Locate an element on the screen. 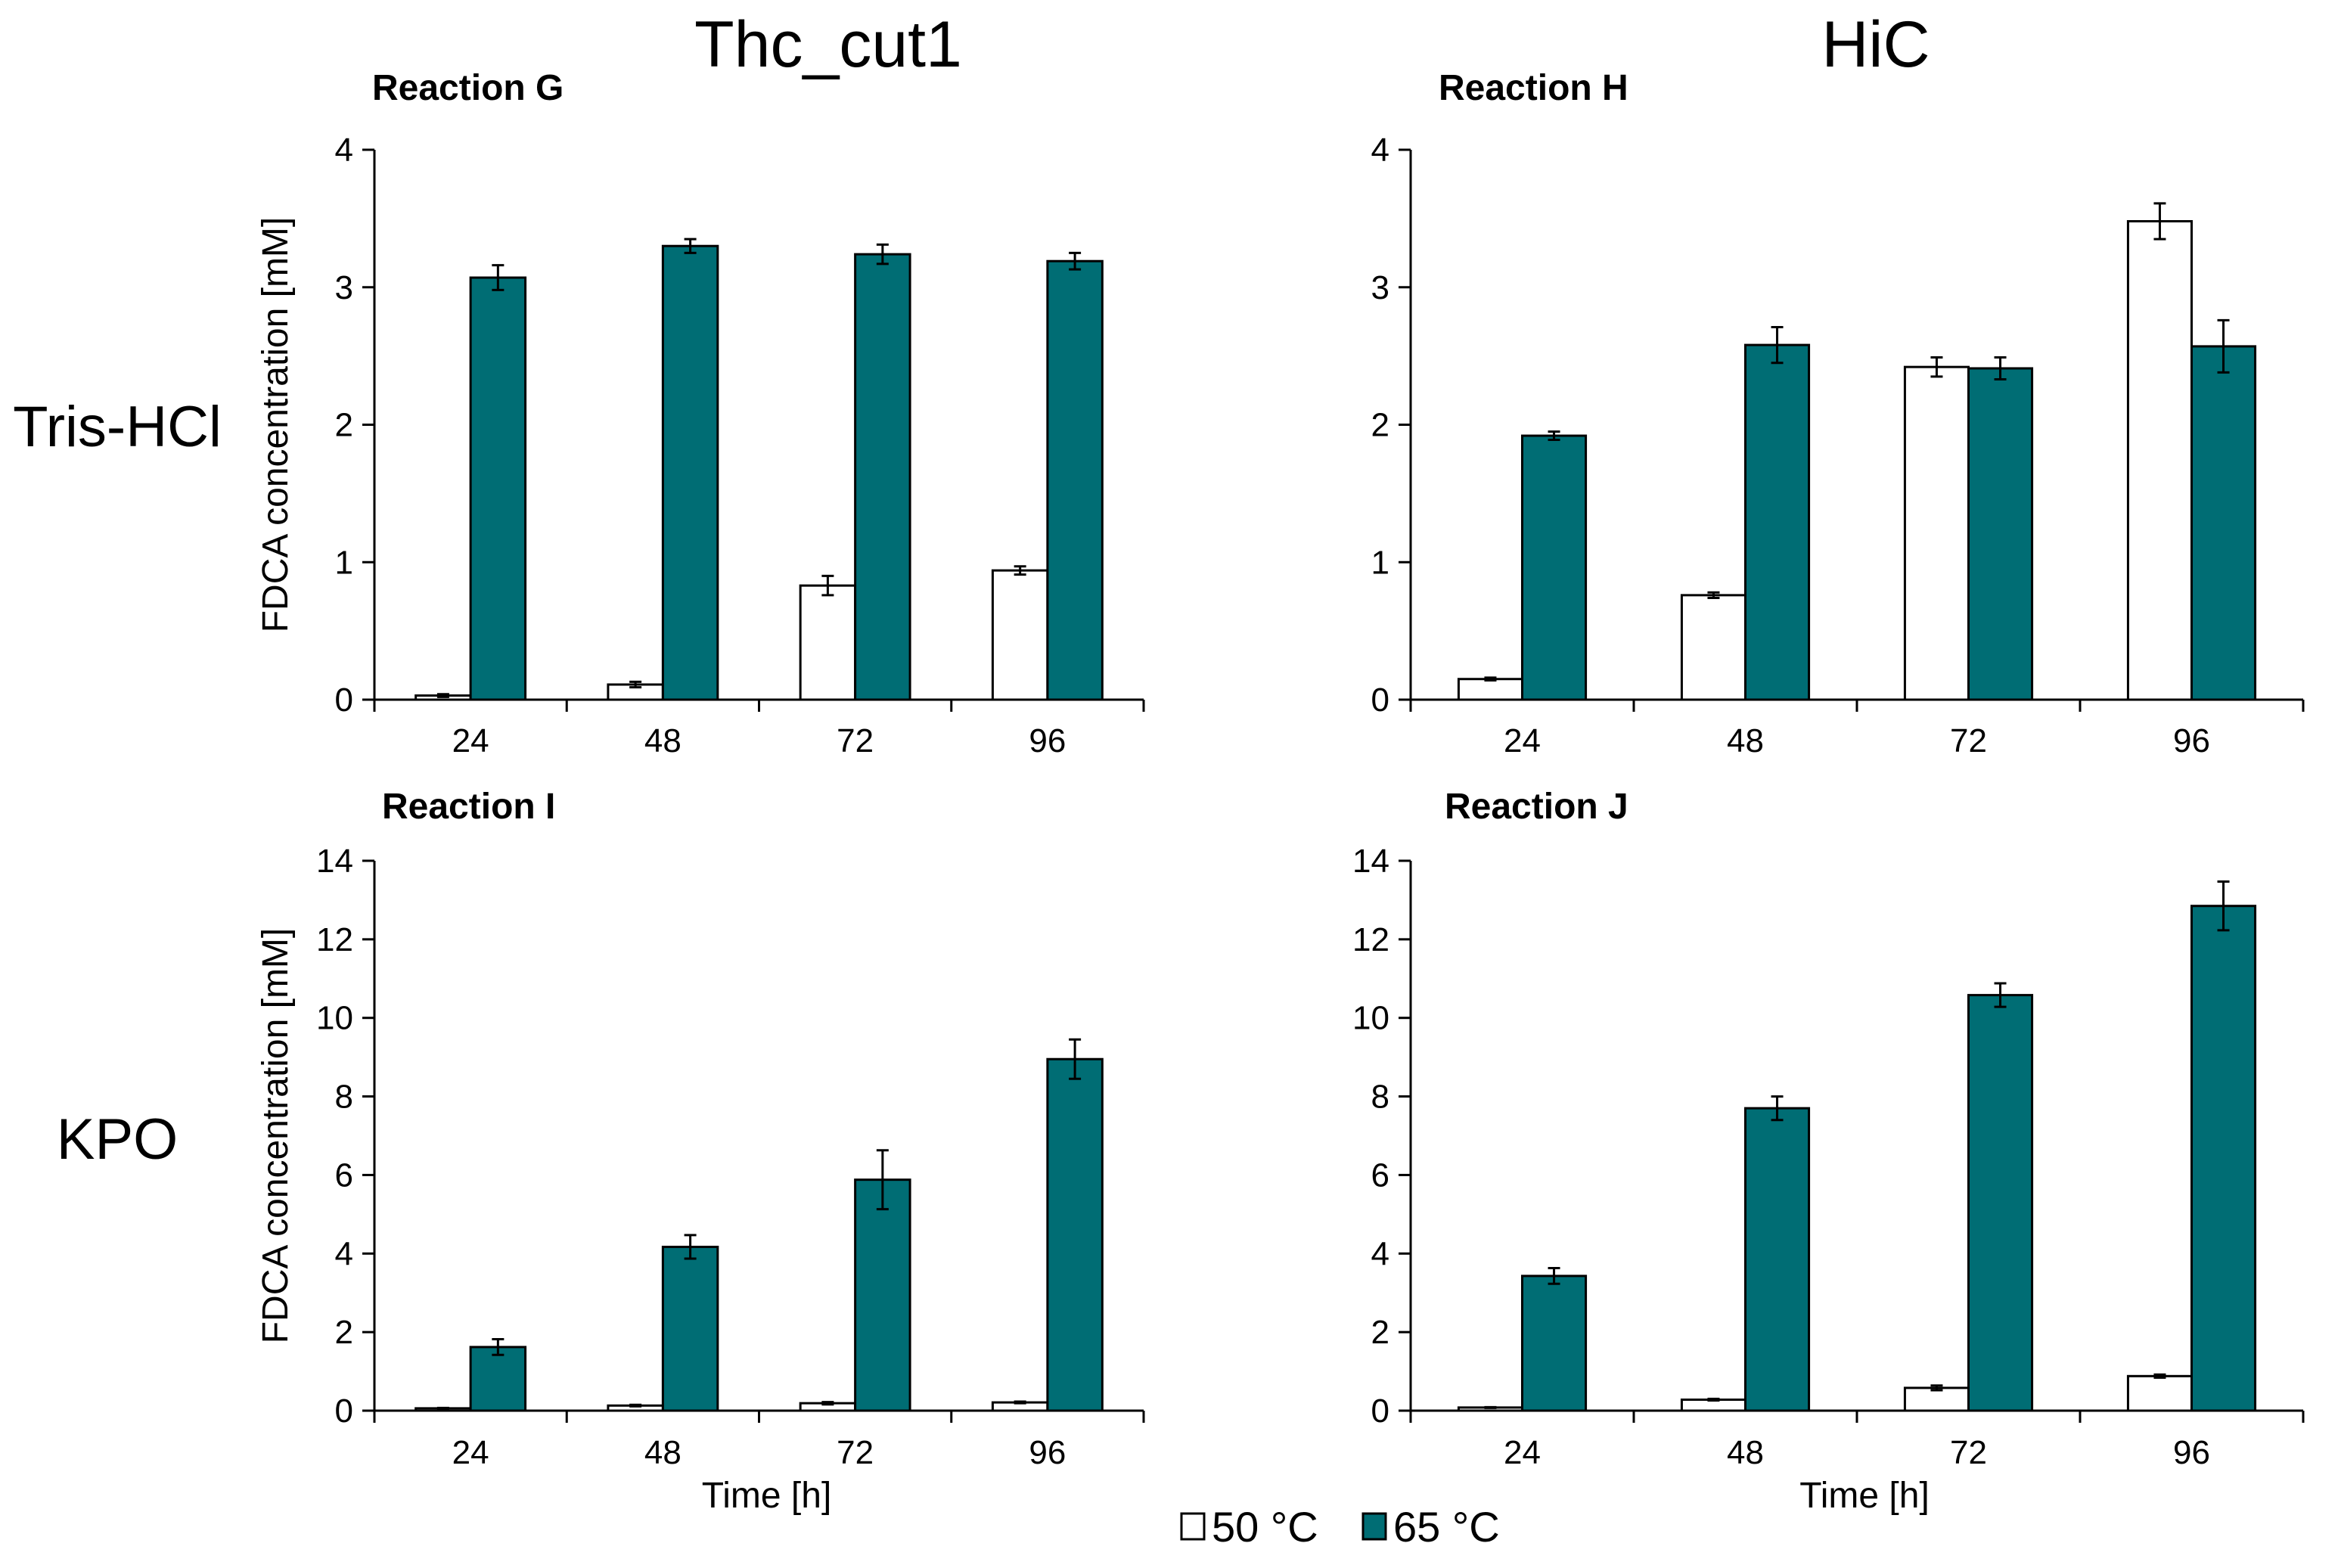  column-headers: Thc_cut1 HiC is located at coordinates (1312, 44).